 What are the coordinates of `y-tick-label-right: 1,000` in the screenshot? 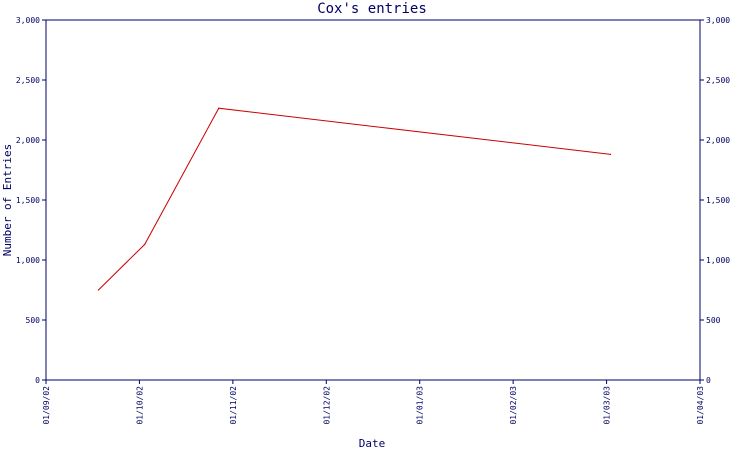 It's located at (718, 260).